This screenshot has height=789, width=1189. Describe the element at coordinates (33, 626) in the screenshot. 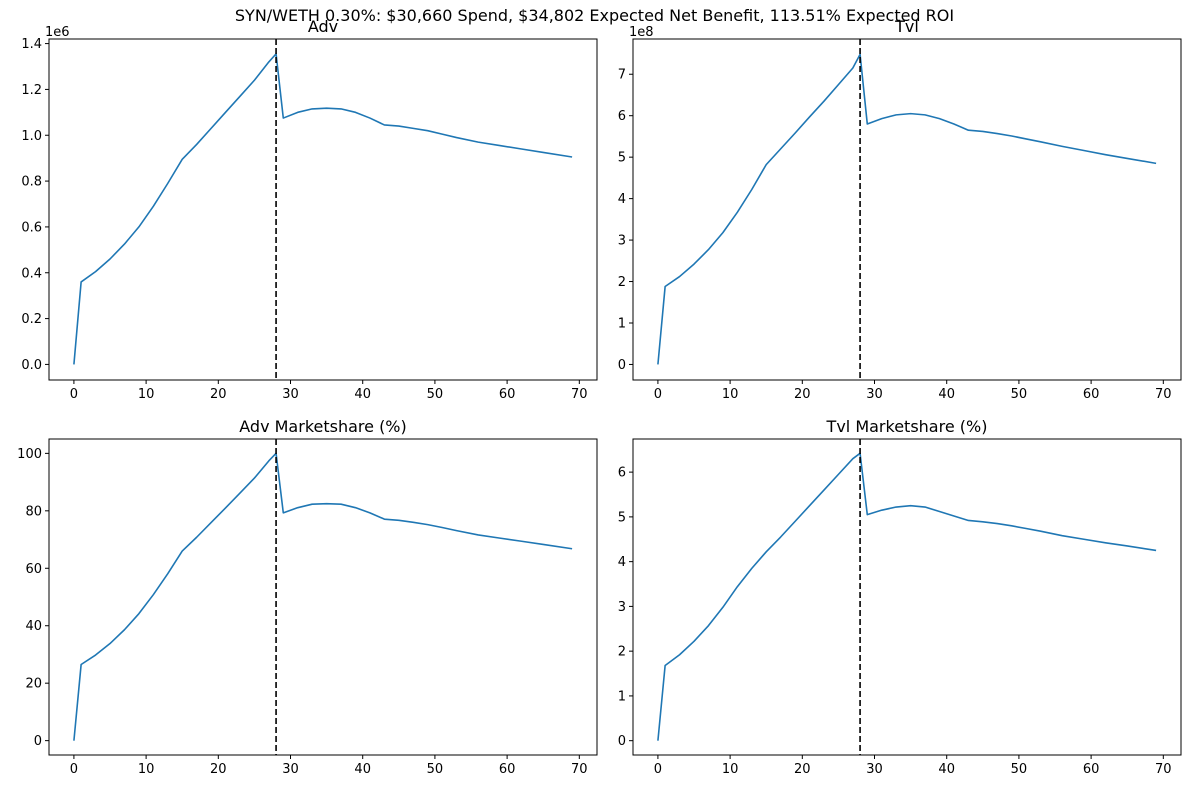

I see `y-tick-label: 40` at that location.